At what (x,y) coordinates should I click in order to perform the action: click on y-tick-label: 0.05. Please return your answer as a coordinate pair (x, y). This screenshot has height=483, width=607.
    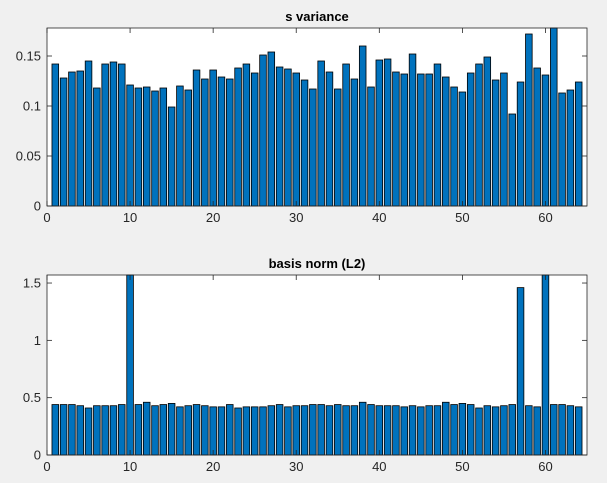
    Looking at the image, I should click on (28, 156).